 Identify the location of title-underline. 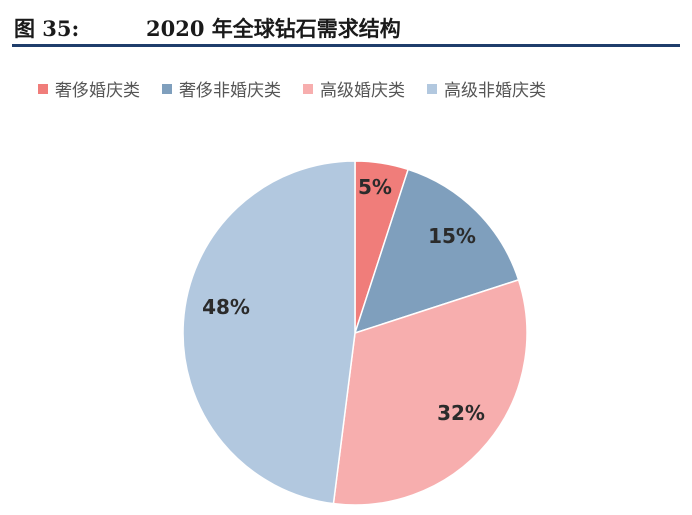
(346, 45).